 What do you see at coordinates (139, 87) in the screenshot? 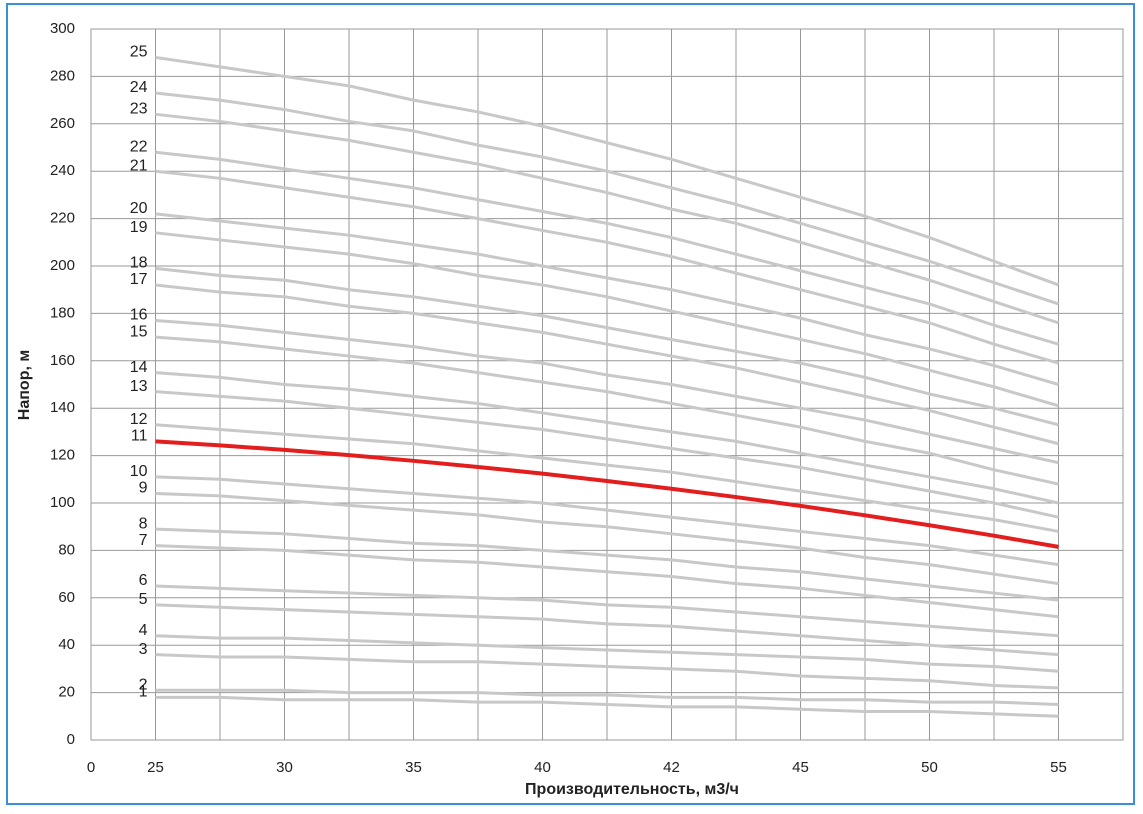
I see `series-label: 24` at bounding box center [139, 87].